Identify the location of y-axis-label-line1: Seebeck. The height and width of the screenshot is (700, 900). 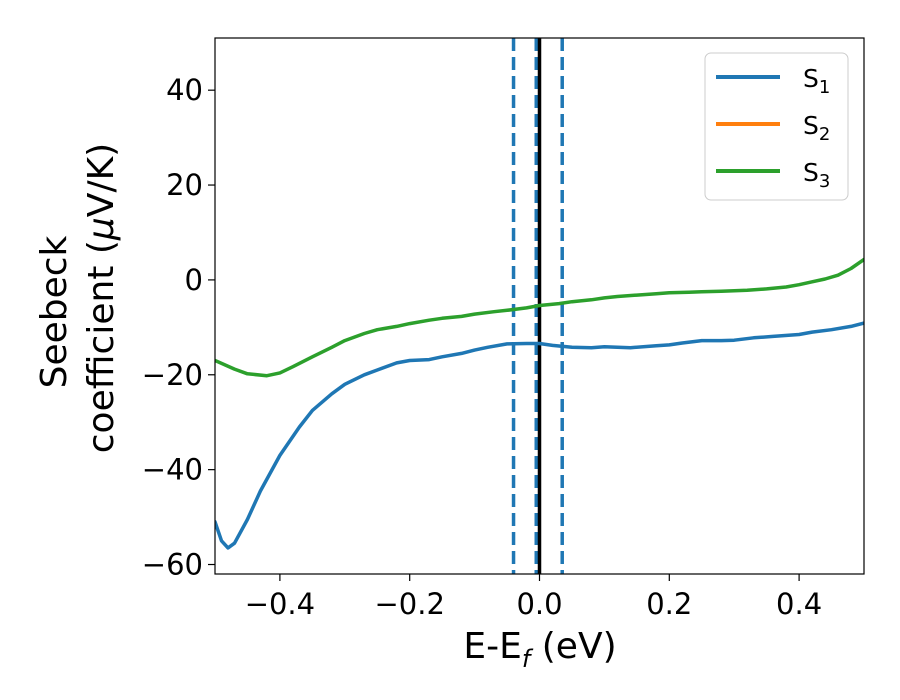
(54, 311).